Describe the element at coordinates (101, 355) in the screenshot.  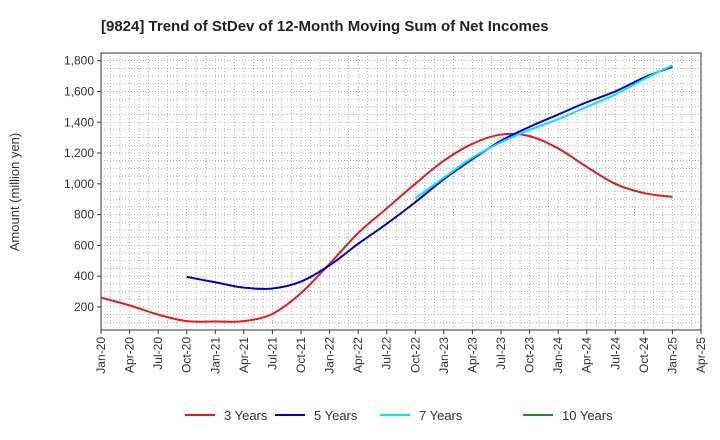
I see `x-tick-label: Jan-20` at that location.